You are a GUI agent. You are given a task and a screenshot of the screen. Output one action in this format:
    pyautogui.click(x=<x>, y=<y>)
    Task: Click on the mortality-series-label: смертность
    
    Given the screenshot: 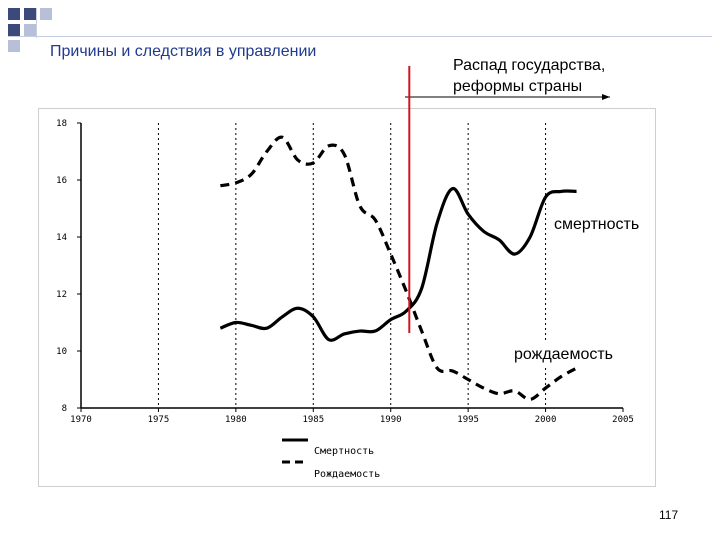 What is the action you would take?
    pyautogui.click(x=596, y=224)
    